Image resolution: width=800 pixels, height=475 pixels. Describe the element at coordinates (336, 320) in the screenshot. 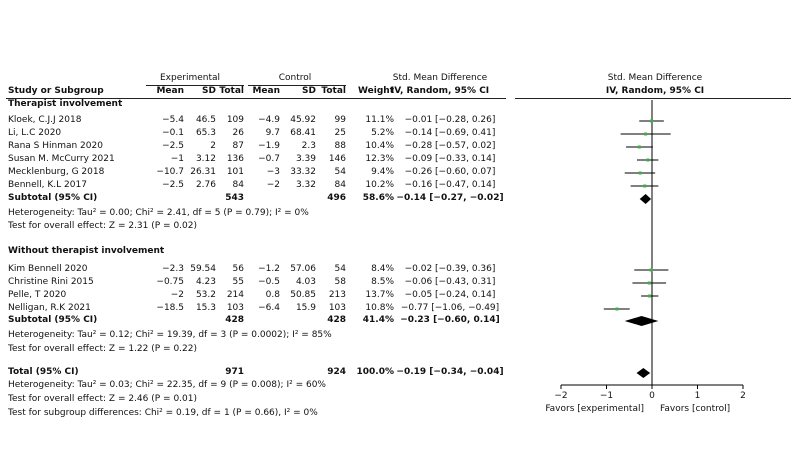

I see `subtotal-control-total: 428` at that location.